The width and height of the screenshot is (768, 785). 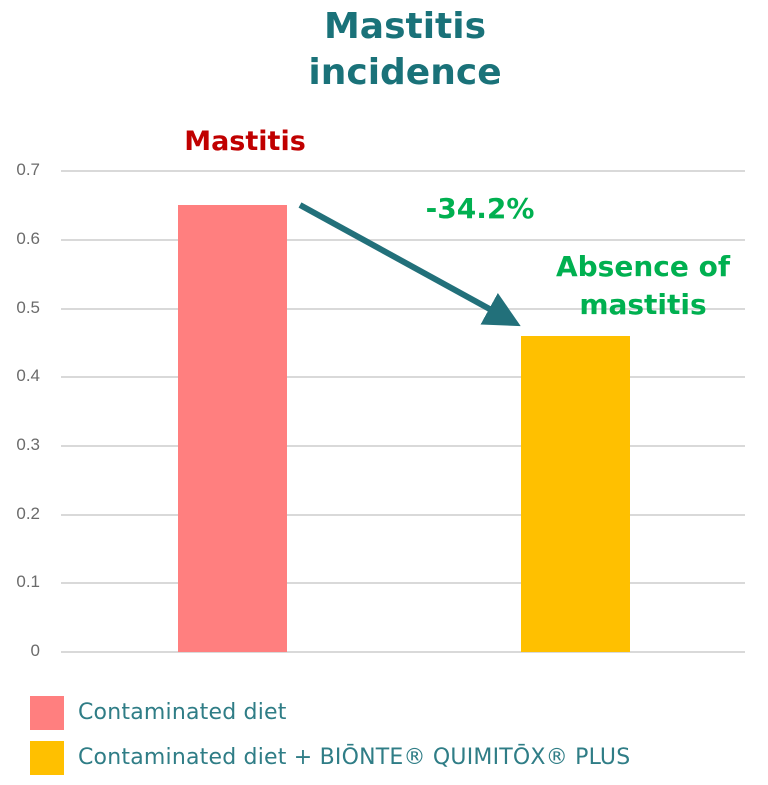 I want to click on legend-label-contaminated: Contaminated diet, so click(x=182, y=712).